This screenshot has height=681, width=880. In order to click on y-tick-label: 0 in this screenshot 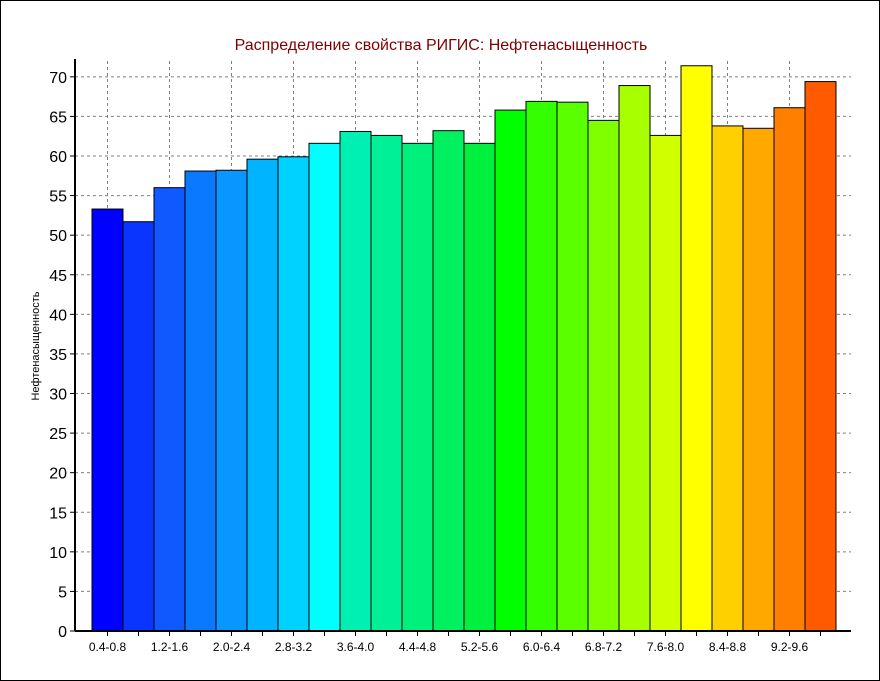, I will do `click(62, 632)`.